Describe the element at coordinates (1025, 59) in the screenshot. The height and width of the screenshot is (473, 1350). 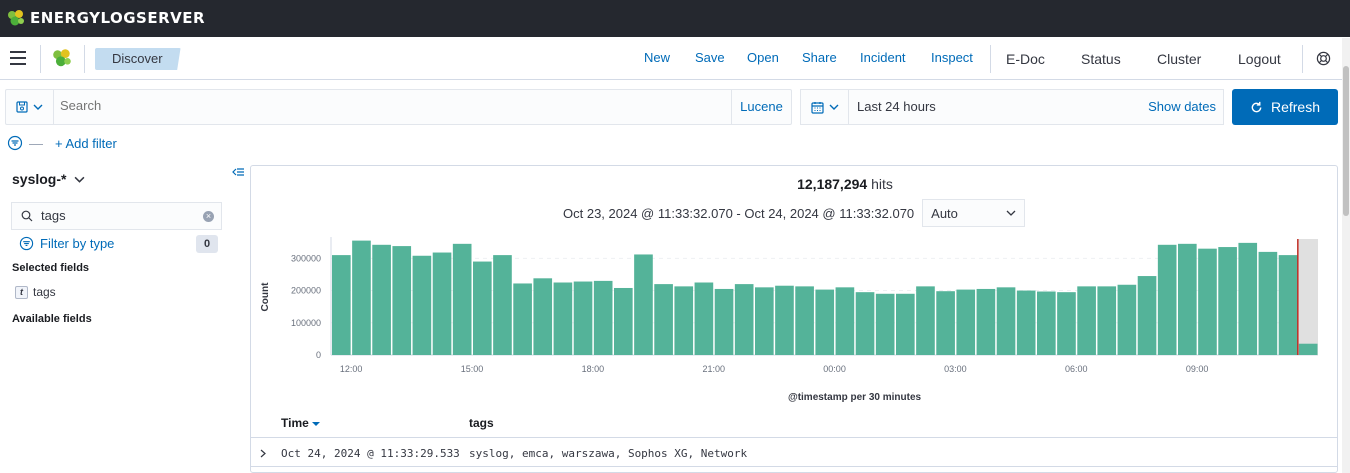
I see `edoc-menu: E-Doc` at that location.